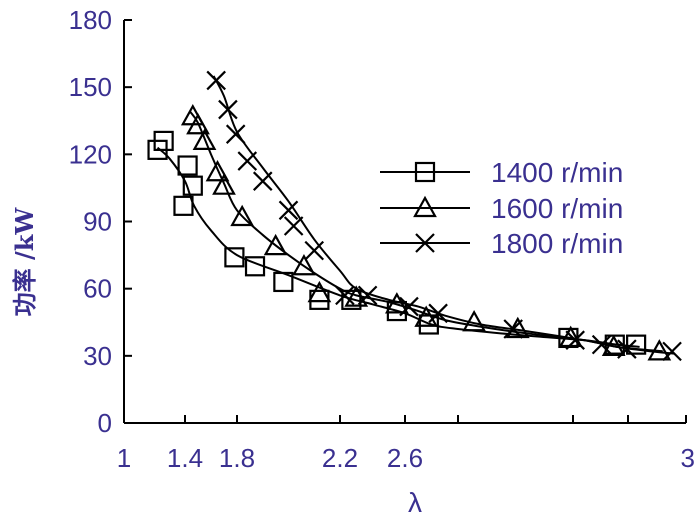 Image resolution: width=700 pixels, height=523 pixels. I want to click on legend: 1400 r/min 1600 r/min 1800 r/min, so click(501, 208).